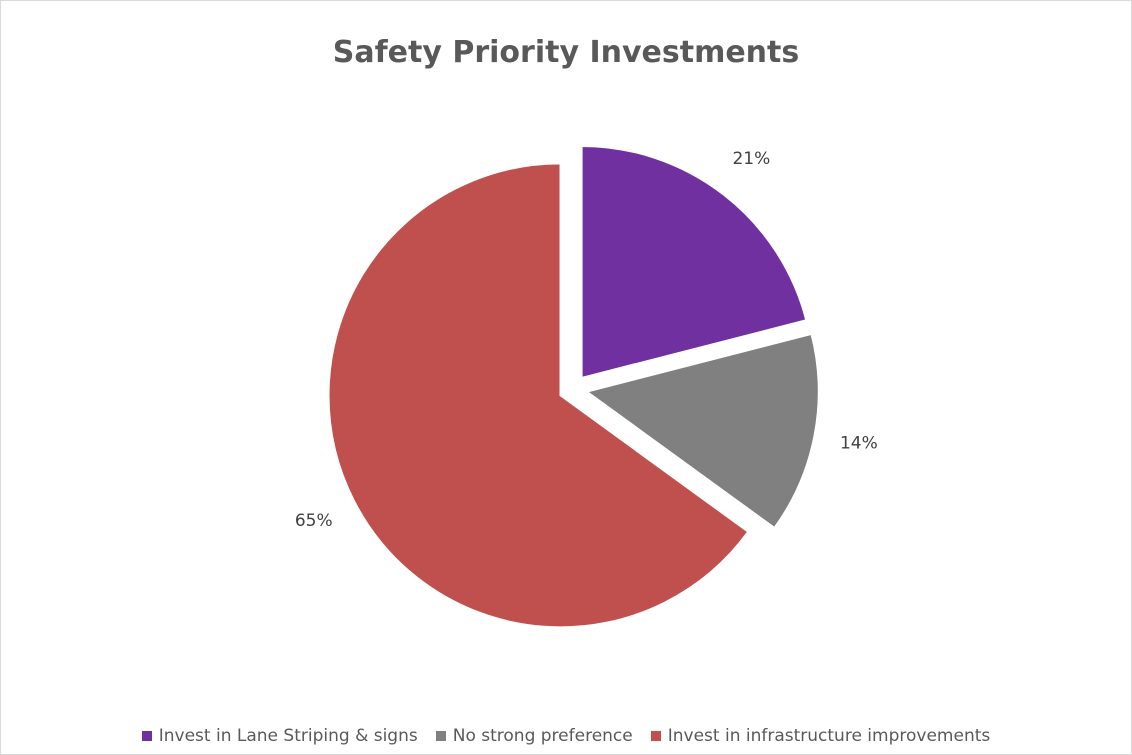 Image resolution: width=1132 pixels, height=755 pixels. What do you see at coordinates (829, 736) in the screenshot?
I see `legend-label: Invest in infrastructure improvements` at bounding box center [829, 736].